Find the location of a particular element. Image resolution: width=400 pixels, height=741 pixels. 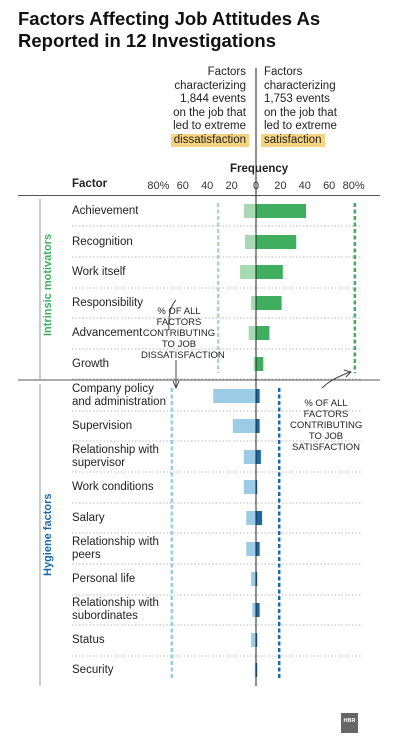

row-label-line: Security is located at coordinates (93, 669).